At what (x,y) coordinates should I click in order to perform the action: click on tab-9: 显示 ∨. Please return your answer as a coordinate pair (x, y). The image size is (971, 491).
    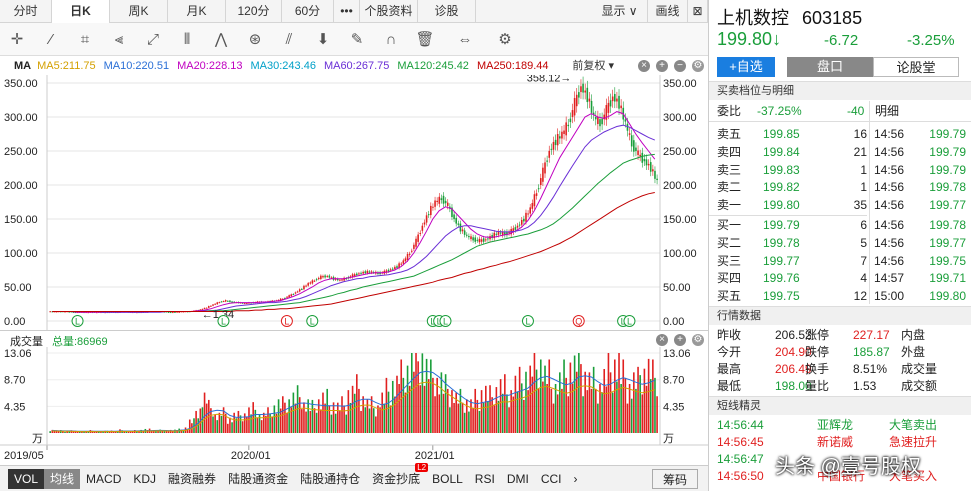
    Looking at the image, I should click on (620, 11).